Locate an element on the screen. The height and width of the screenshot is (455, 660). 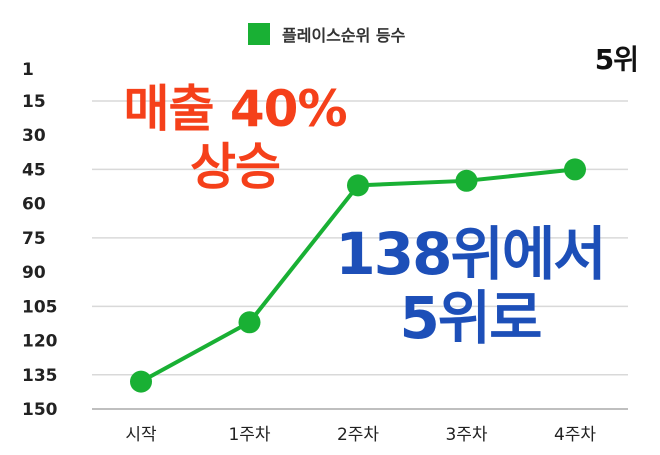
y-axis: 1 15 30 45 60 75 90 105 120 135 150 is located at coordinates (40, 240).